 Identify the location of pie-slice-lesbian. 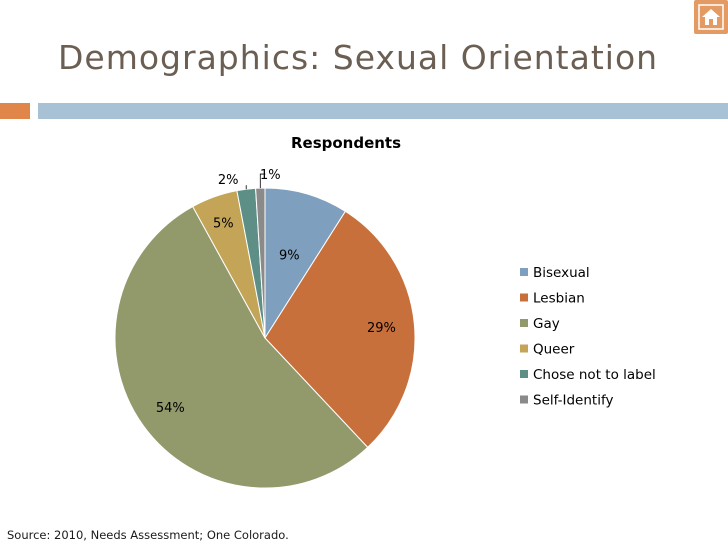
(340, 329).